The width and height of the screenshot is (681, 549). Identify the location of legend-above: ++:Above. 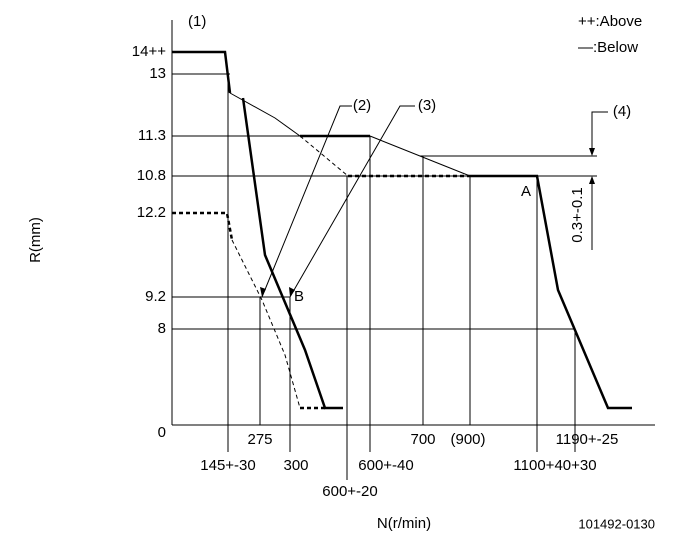
(610, 21).